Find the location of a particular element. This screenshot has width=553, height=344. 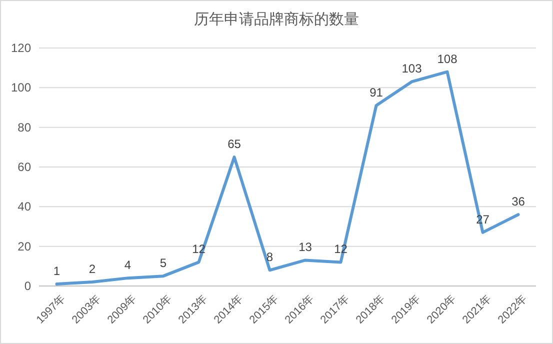

data-label: 2 is located at coordinates (92, 269).